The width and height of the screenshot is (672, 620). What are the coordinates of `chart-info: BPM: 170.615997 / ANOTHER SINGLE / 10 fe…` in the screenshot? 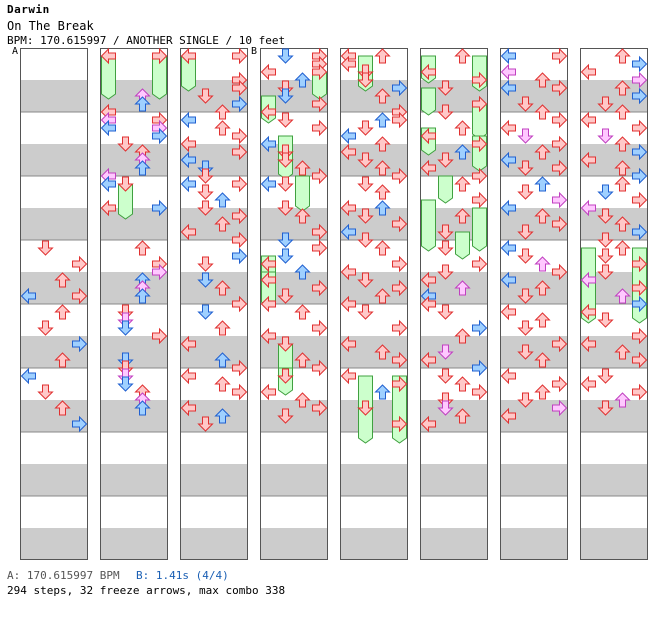 It's located at (146, 40).